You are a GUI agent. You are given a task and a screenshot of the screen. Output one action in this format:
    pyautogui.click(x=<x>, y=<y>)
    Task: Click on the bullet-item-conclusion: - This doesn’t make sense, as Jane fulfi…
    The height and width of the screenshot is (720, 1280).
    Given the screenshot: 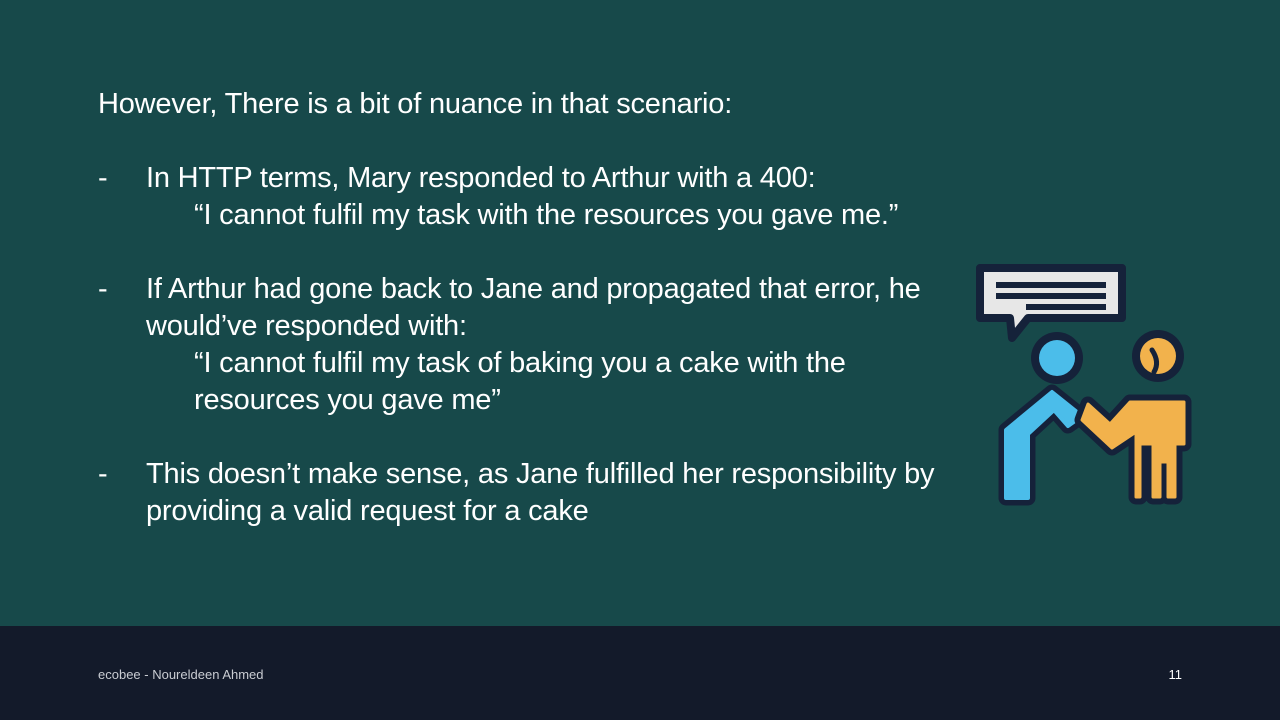 What is the action you would take?
    pyautogui.click(x=523, y=493)
    